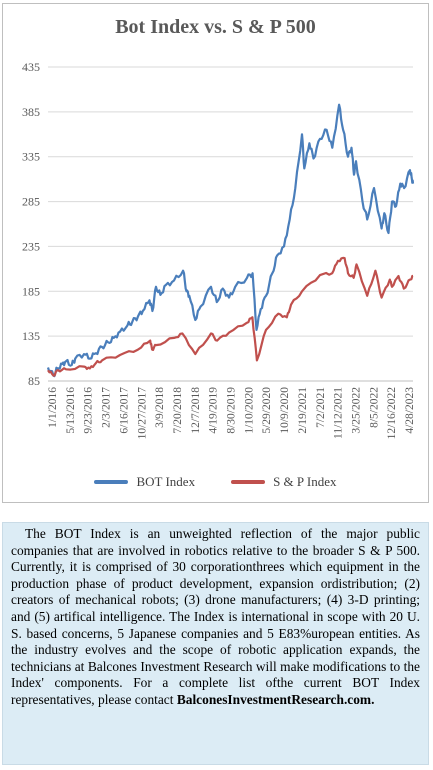 The height and width of the screenshot is (770, 433). Describe the element at coordinates (31, 67) in the screenshot. I see `y-tick-label-7: 435` at that location.